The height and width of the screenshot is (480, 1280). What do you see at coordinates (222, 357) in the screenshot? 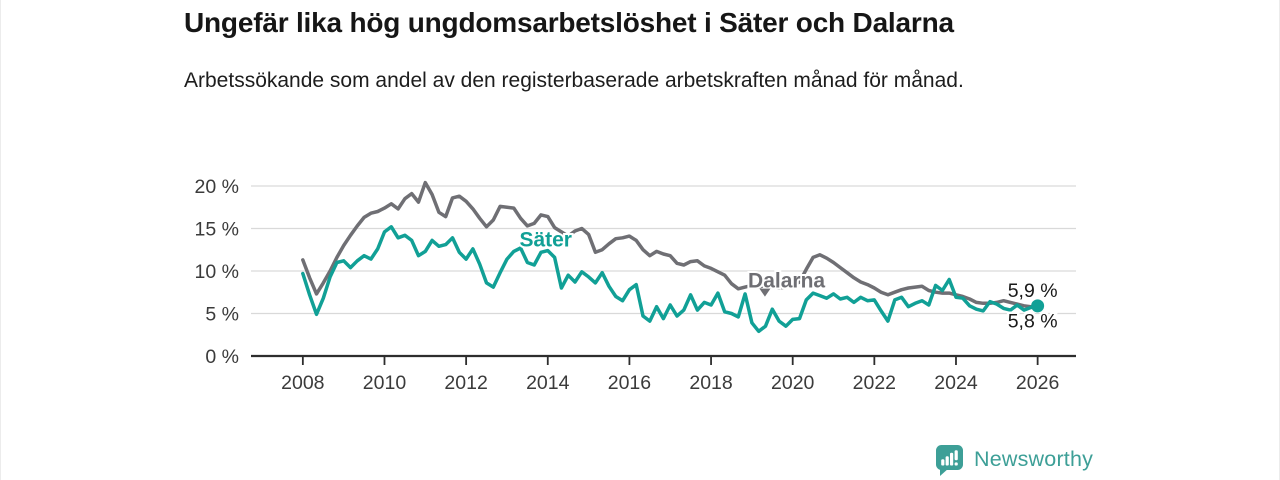
I see `y-tick-label-0: 0 %` at bounding box center [222, 357].